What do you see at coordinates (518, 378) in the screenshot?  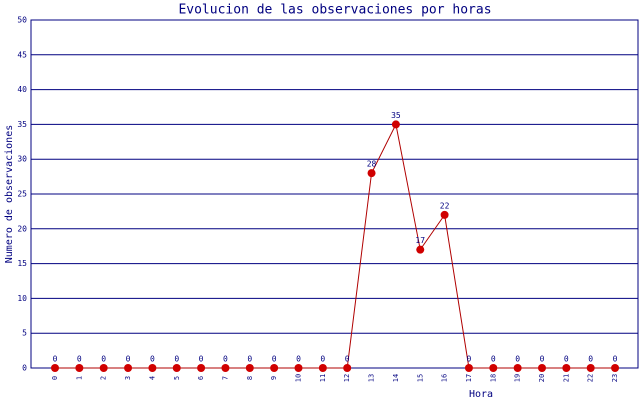 I see `x-tick-label: 19` at bounding box center [518, 378].